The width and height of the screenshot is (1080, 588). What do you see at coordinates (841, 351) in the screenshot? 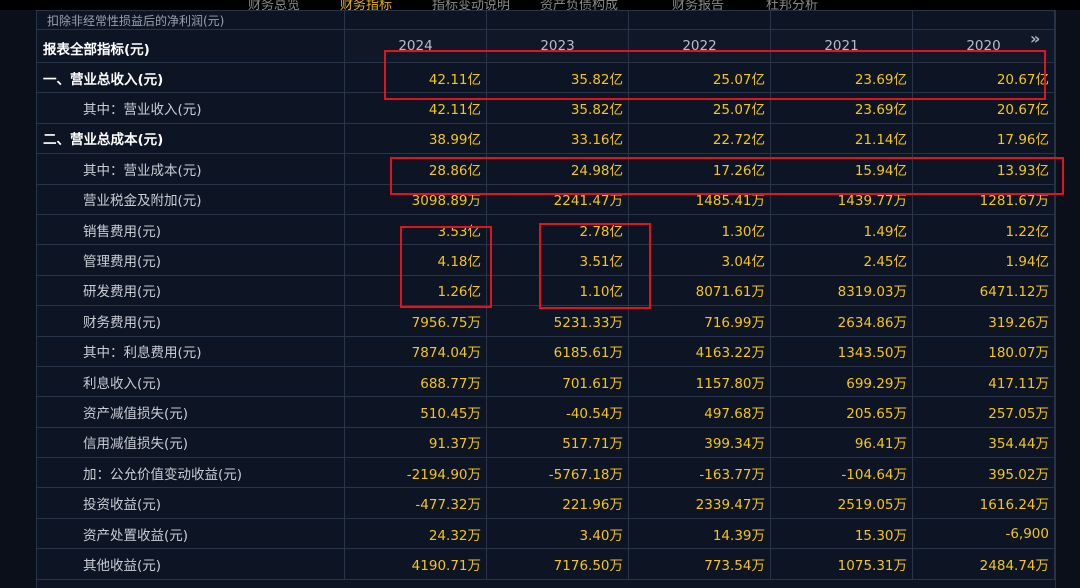
I see `value-cell: 1343.50万` at bounding box center [841, 351].